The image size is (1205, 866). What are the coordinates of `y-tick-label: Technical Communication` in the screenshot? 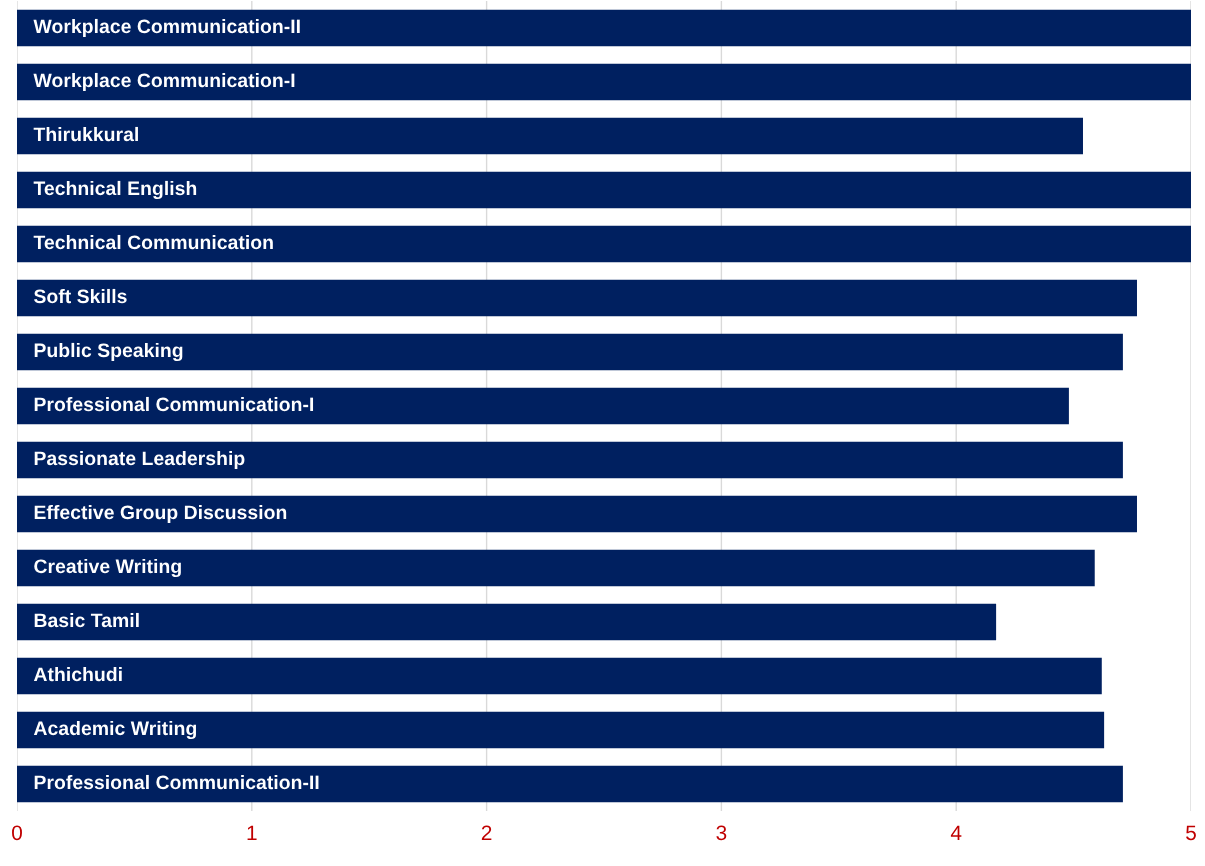 It's located at (153, 242).